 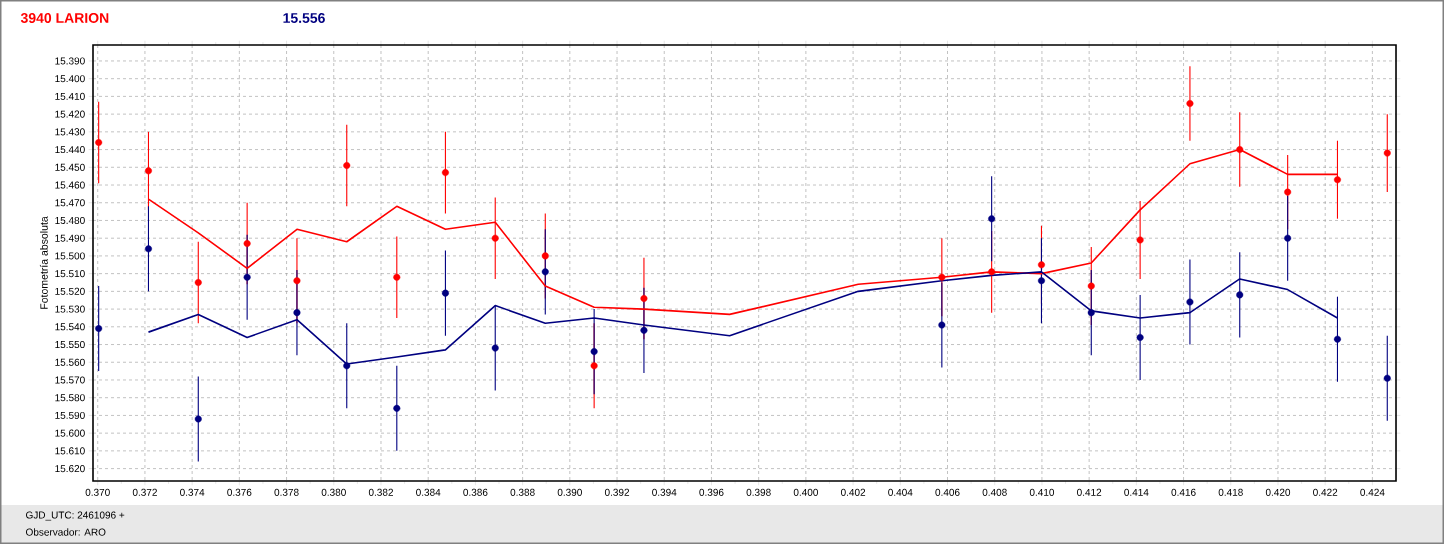 I want to click on y-tick-label: 15.480, so click(x=70, y=220).